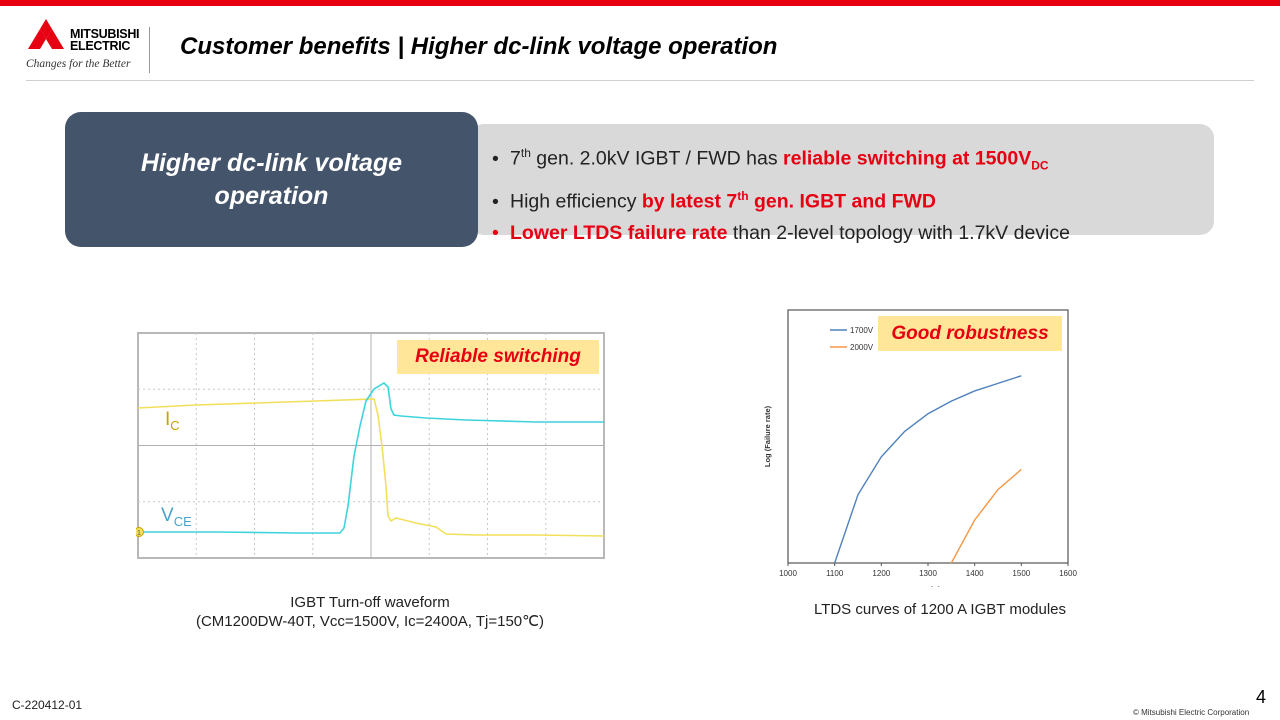 This screenshot has width=1280, height=720. I want to click on feature-heading-box: Higher dc-link voltage operation, so click(271, 179).